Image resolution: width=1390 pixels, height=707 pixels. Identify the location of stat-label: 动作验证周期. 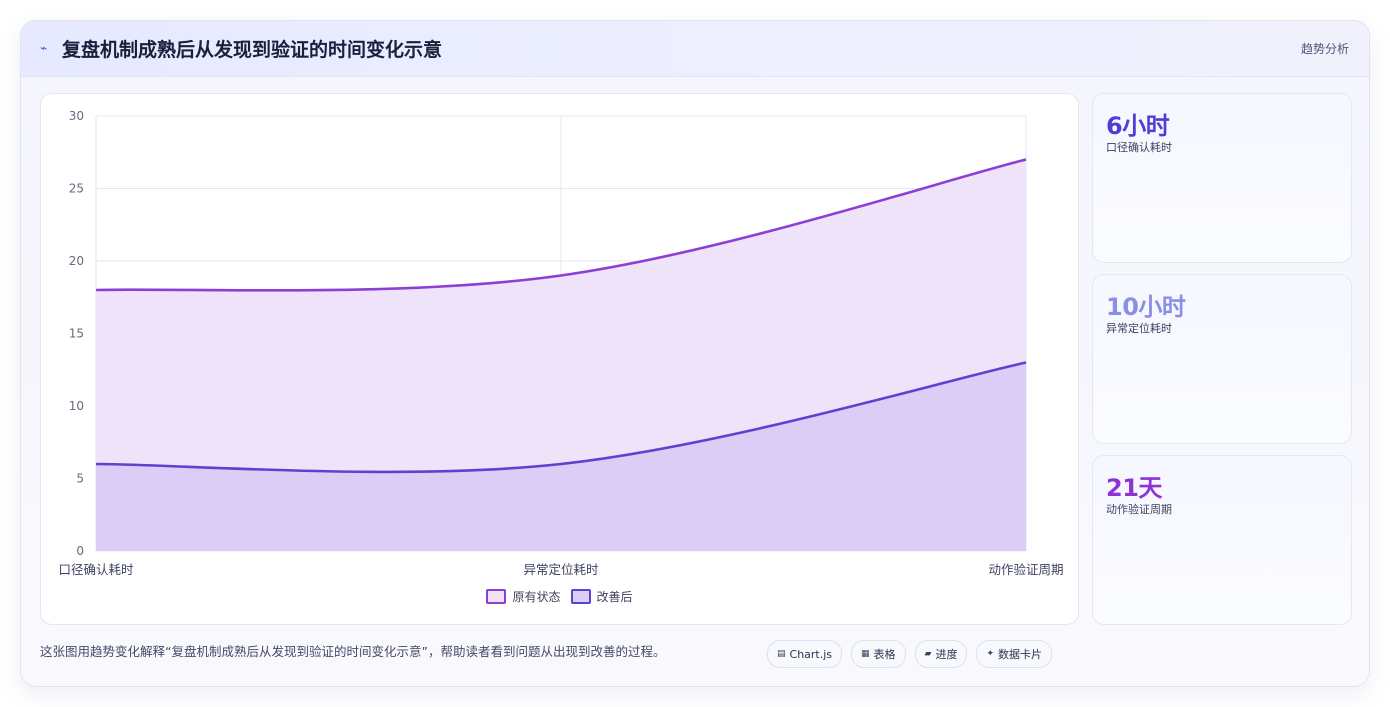
(1139, 509).